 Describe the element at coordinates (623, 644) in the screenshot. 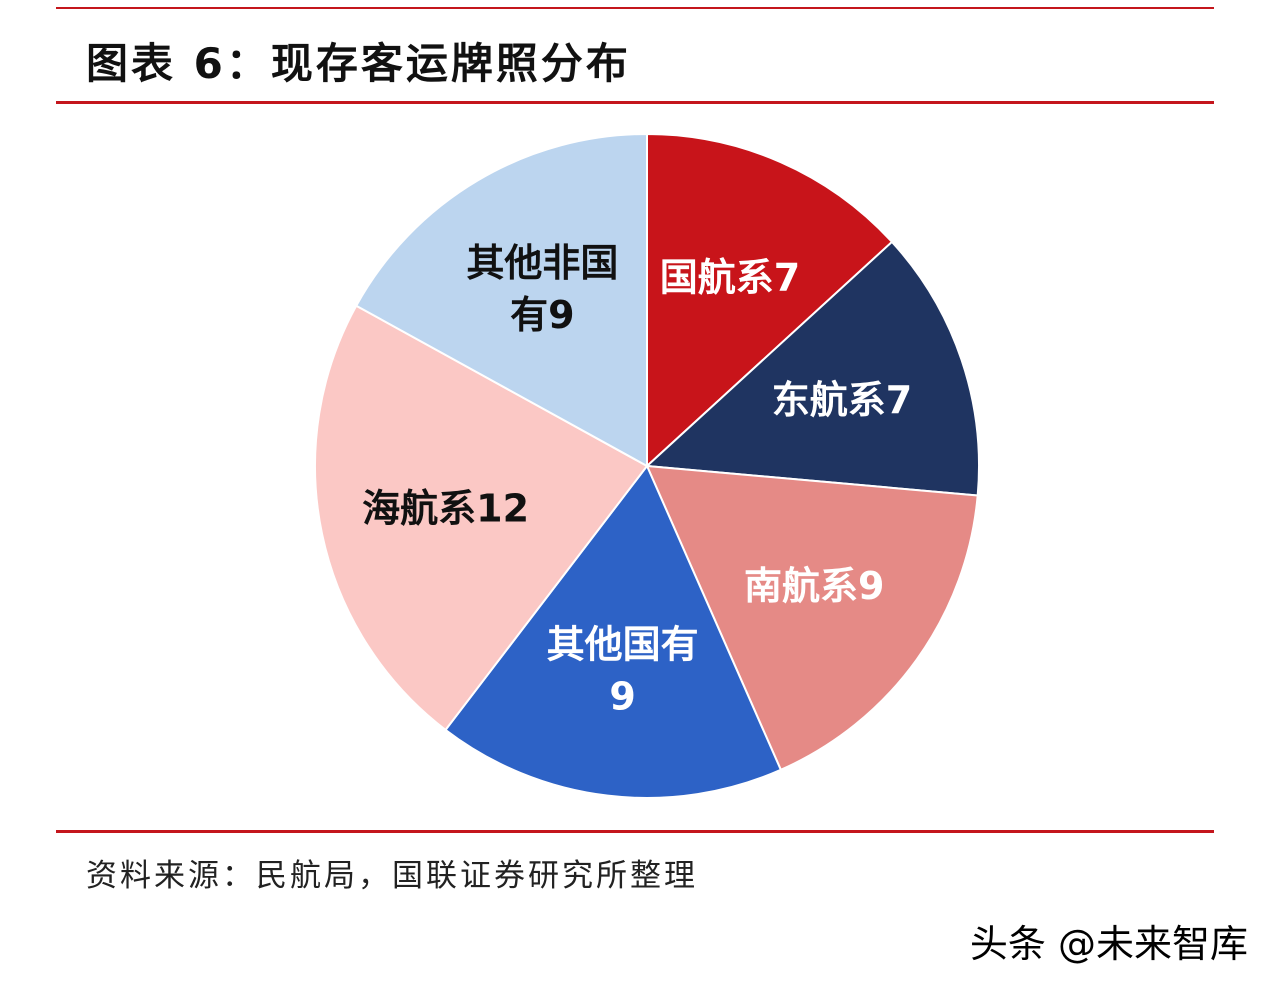

I see `slice-label-line: 其他国有` at that location.